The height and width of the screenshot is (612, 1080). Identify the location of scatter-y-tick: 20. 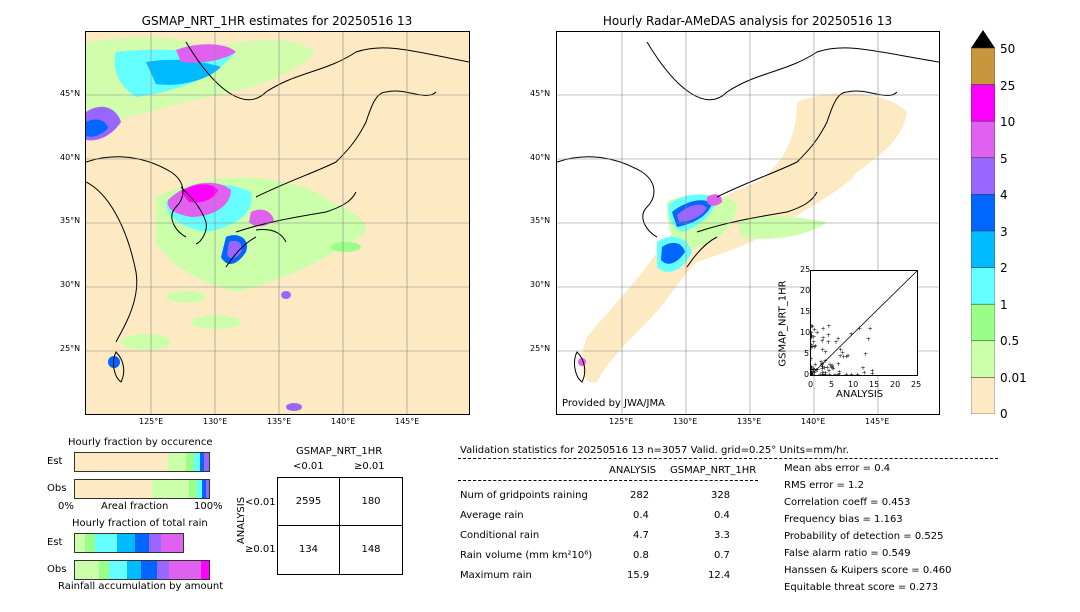
(805, 290).